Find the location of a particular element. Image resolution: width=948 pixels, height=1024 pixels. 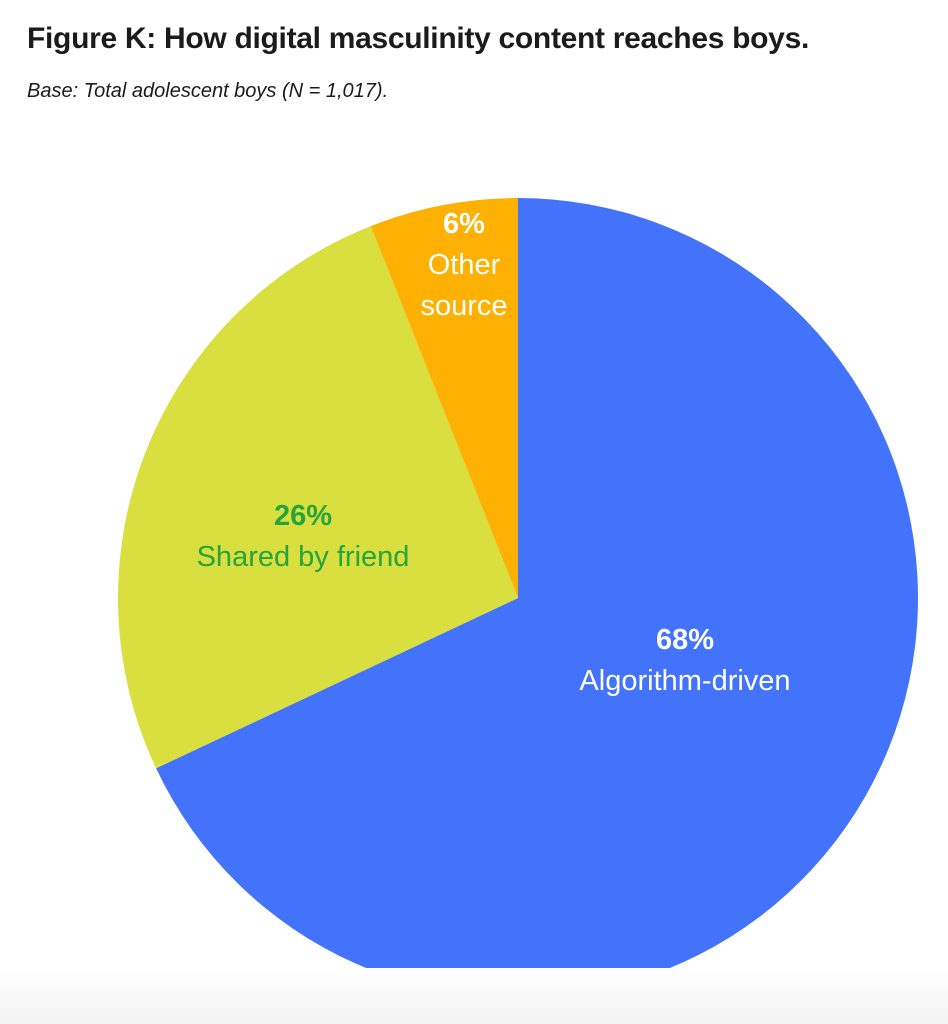

slice-name: Shared by friend is located at coordinates (303, 557).